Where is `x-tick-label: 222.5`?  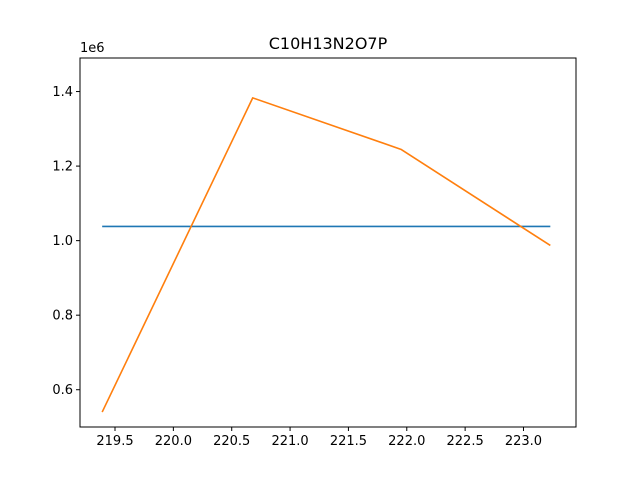
x-tick-label: 222.5 is located at coordinates (465, 441).